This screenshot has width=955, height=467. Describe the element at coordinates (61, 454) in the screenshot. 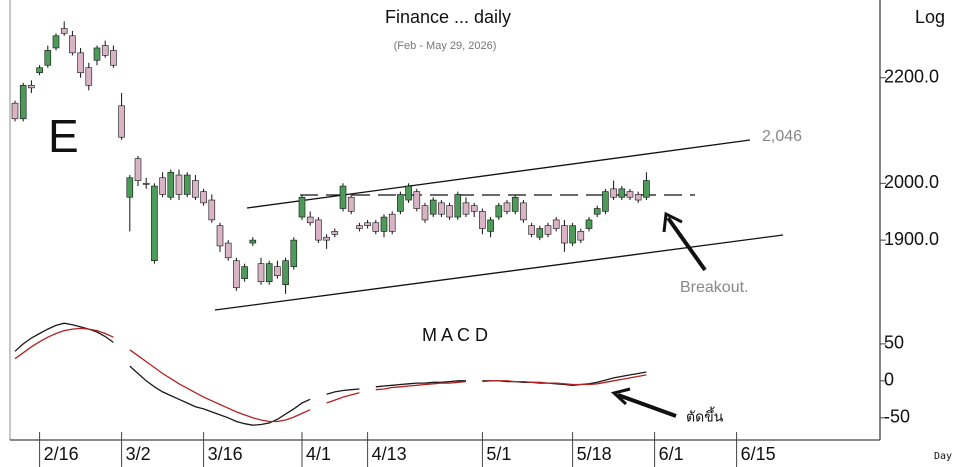

I see `x-tick-label: 2/16` at that location.